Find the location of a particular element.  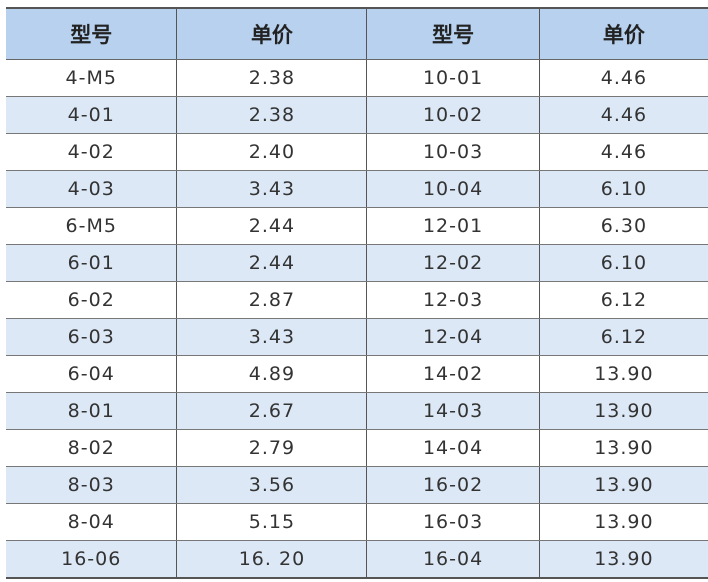

model-cell: 8-02 is located at coordinates (91, 448).